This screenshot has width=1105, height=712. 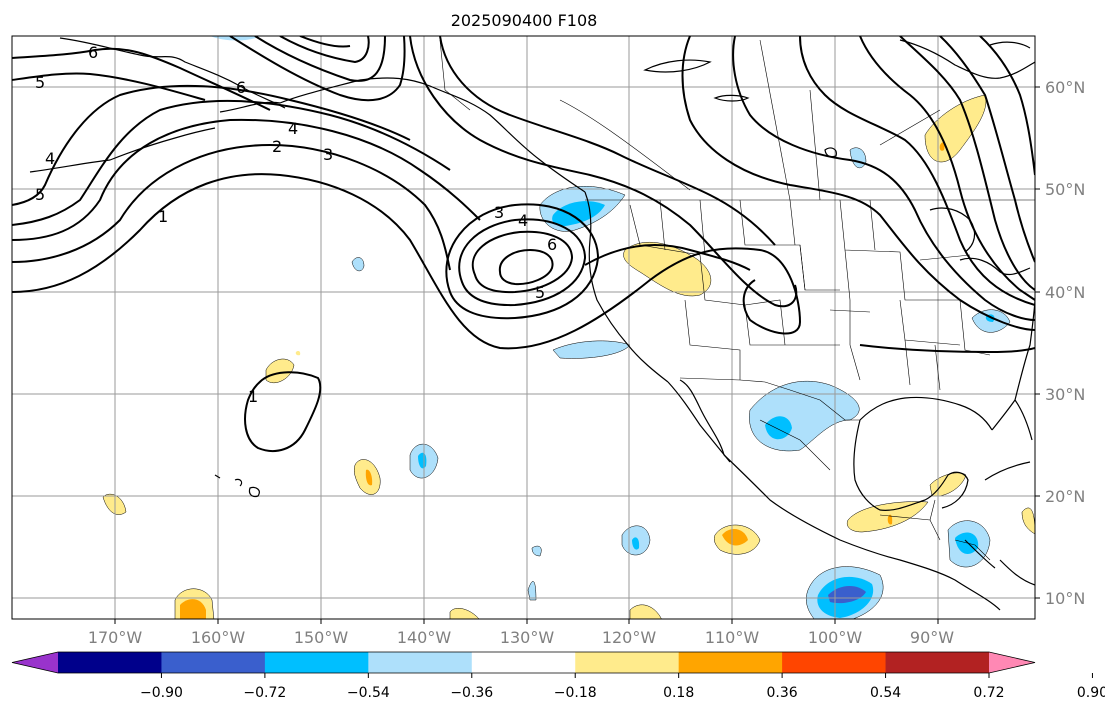 What do you see at coordinates (471, 693) in the screenshot?
I see `colorbar-tick-label: −0.36` at bounding box center [471, 693].